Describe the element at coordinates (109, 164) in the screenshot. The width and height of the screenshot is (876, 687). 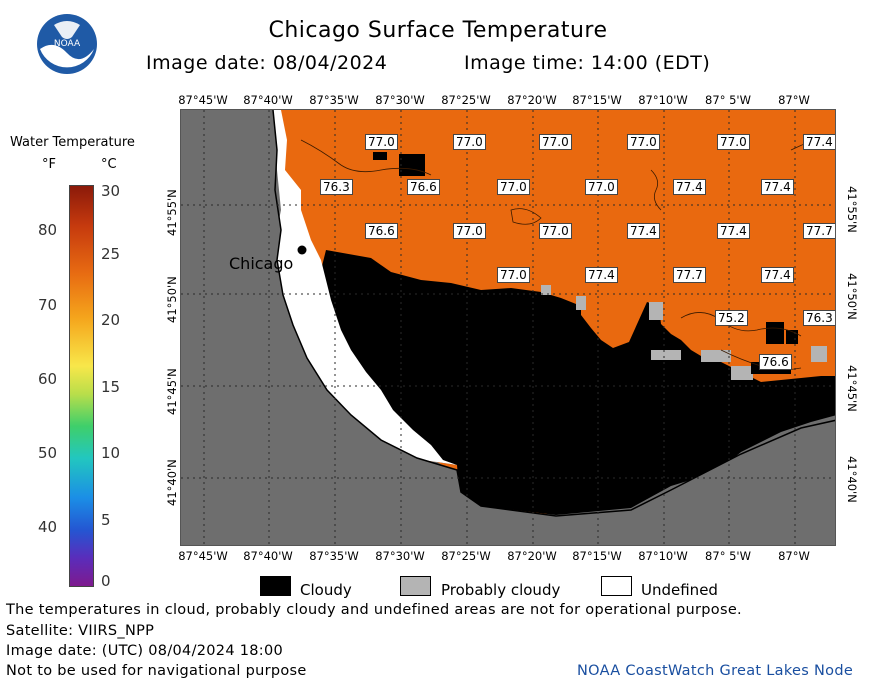
I see `legend-unit-c: °C` at that location.